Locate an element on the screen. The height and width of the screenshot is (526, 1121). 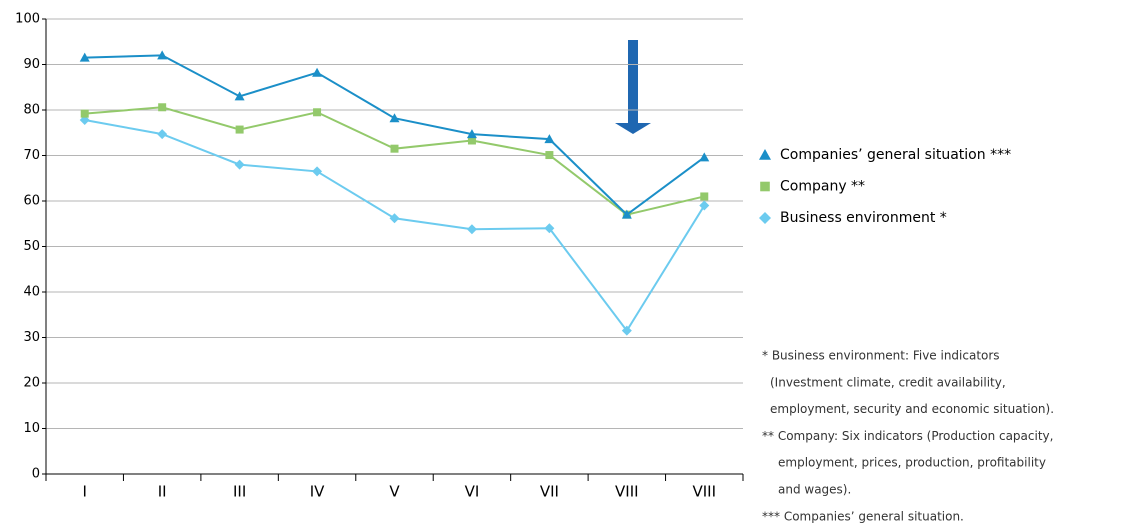
y-tick-label: 70 is located at coordinates (31, 155).